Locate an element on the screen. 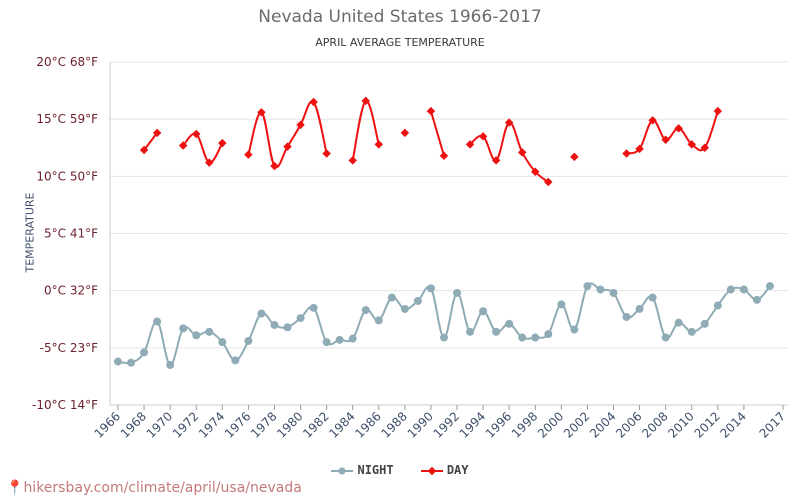 Image resolution: width=800 pixels, height=500 pixels. x-tick-label: 1976 is located at coordinates (237, 424).